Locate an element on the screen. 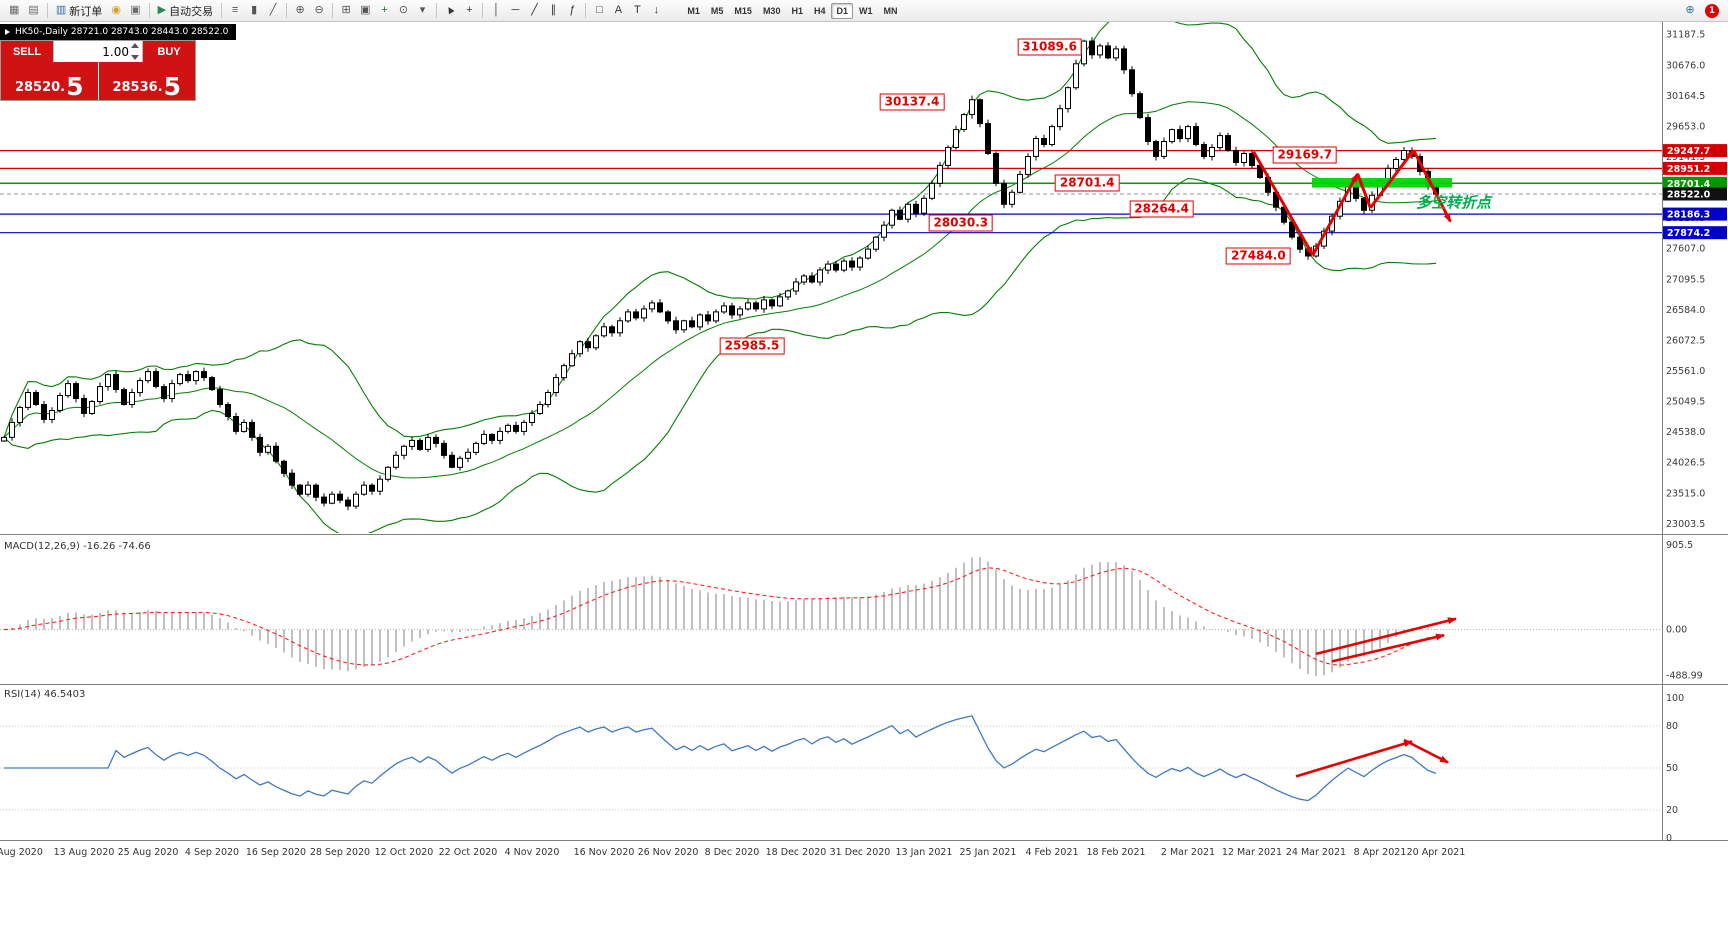  zoom-in-icon: ⊕ is located at coordinates (300, 10).